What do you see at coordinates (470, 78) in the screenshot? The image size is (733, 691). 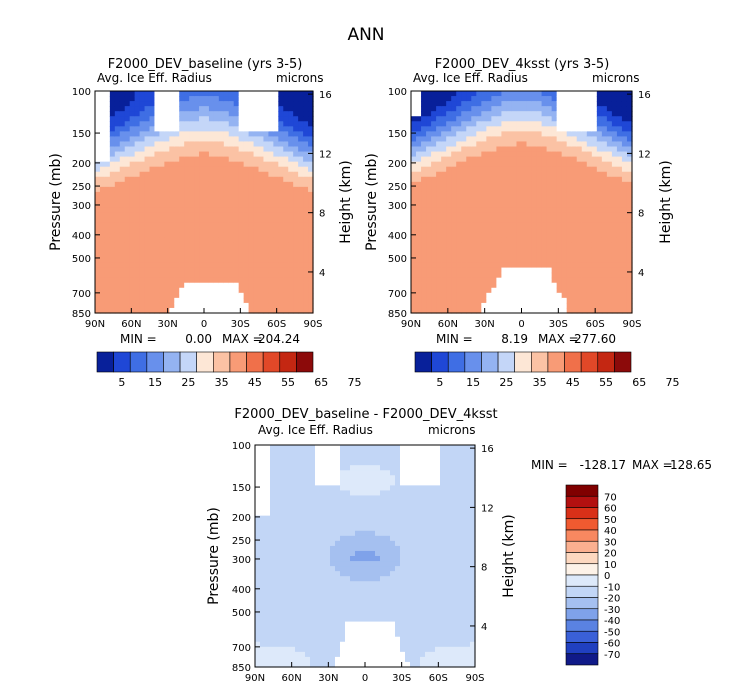 I see `variable-label: Avg. Ice Eff. Radius` at bounding box center [470, 78].